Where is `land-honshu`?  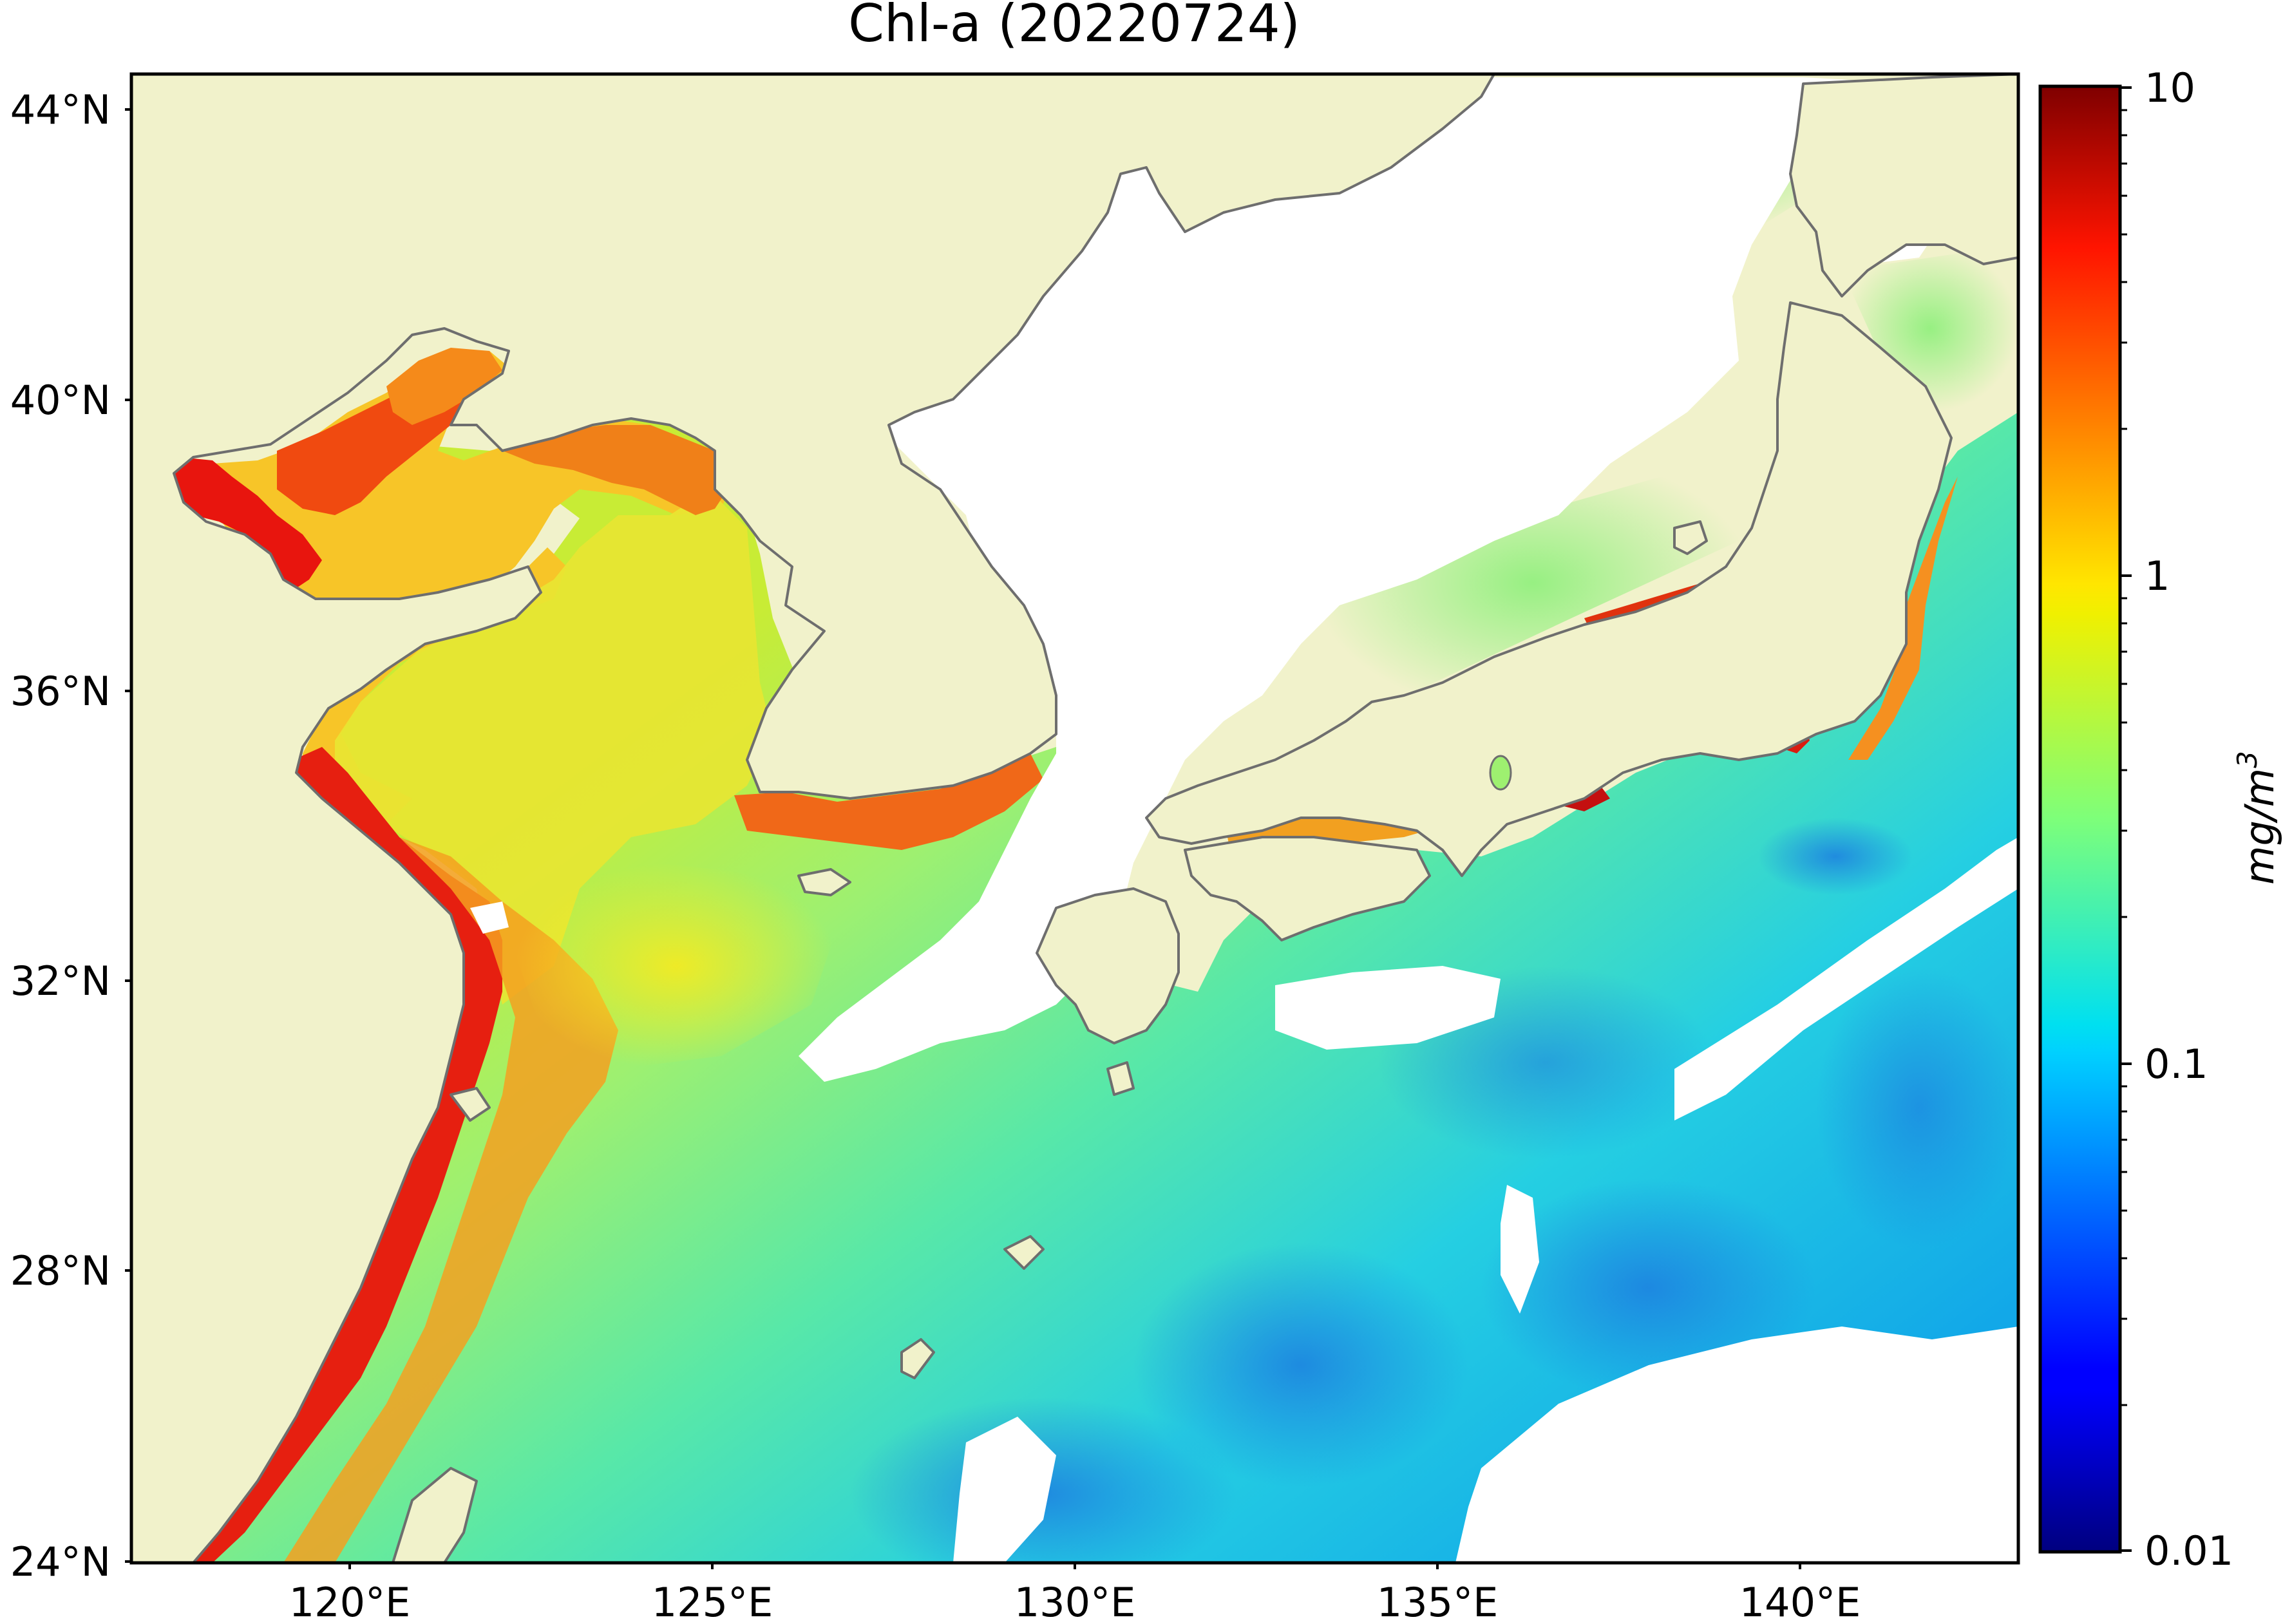
land-honshu is located at coordinates (1549, 589).